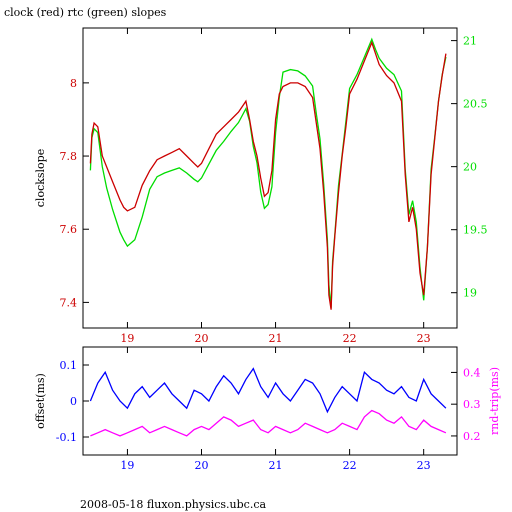 This screenshot has width=512, height=512. What do you see at coordinates (69, 302) in the screenshot?
I see `slopes-y-tick-label: 7.4` at bounding box center [69, 302].